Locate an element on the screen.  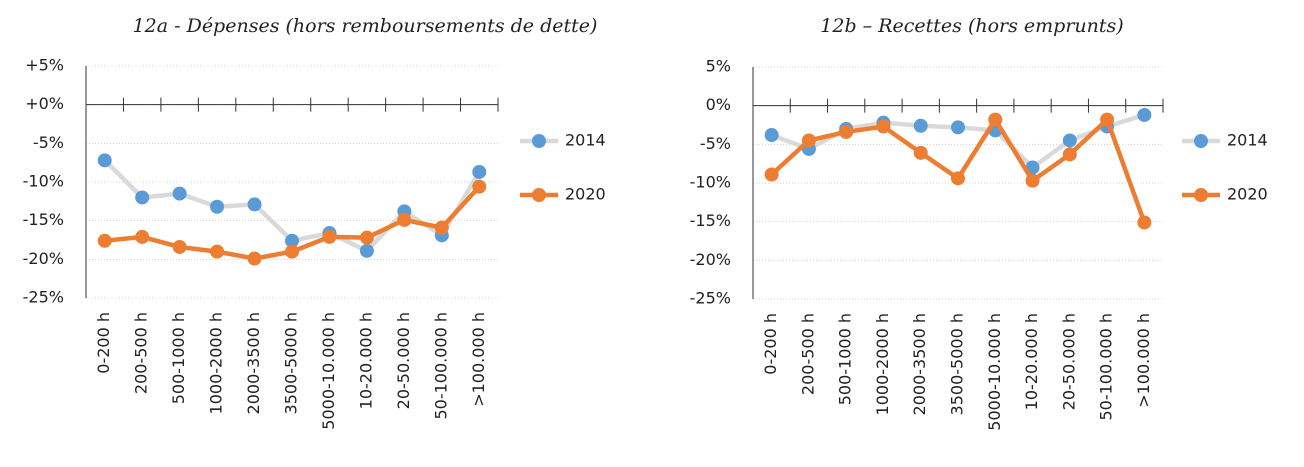
chart-title: 12b – Recettes (hors emprunts) is located at coordinates (971, 26).